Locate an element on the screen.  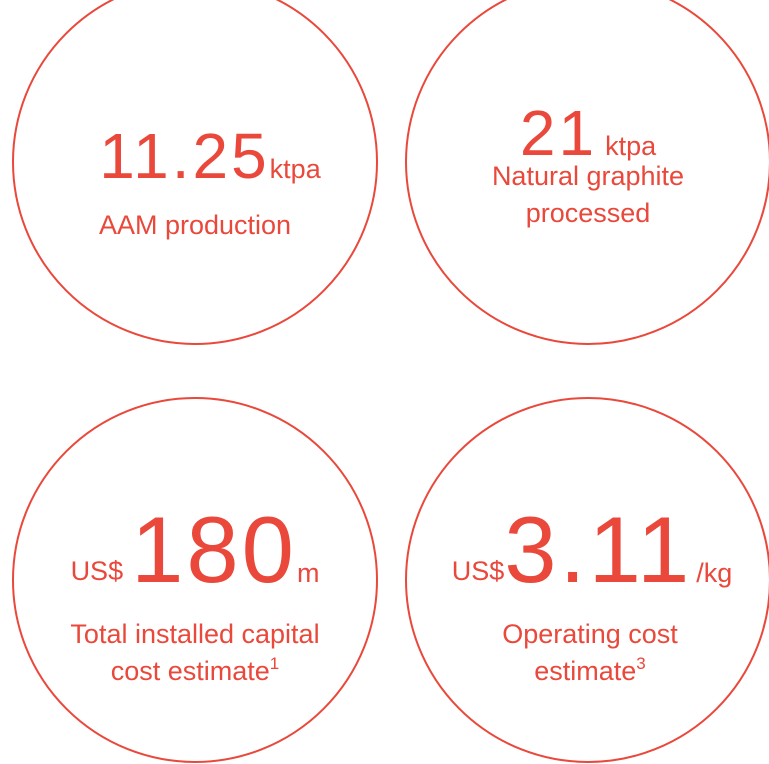
stat-unit: /kg is located at coordinates (714, 573).